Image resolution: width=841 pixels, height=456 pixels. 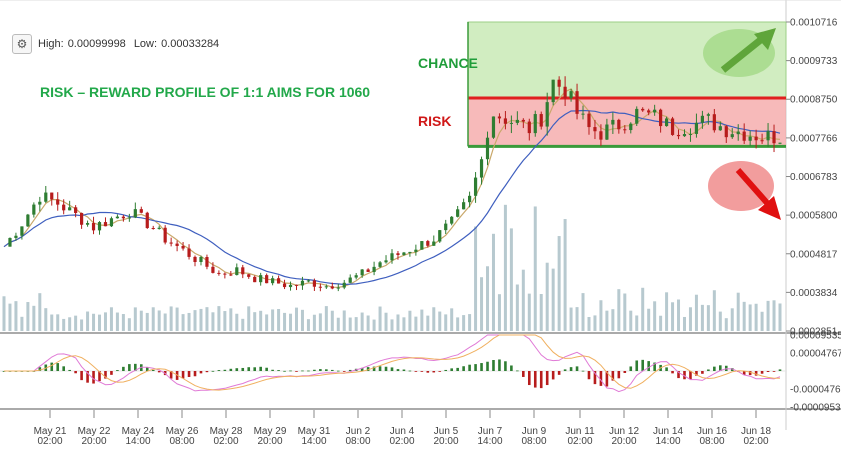 What do you see at coordinates (51, 44) in the screenshot?
I see `high-label: High:` at bounding box center [51, 44].